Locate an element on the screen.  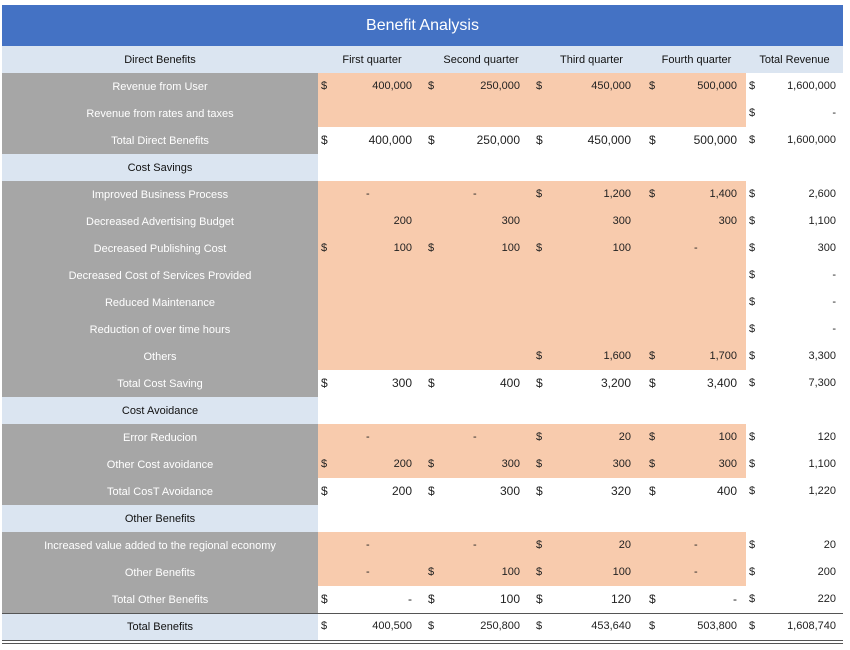
total-value: 7,300 is located at coordinates (822, 383).